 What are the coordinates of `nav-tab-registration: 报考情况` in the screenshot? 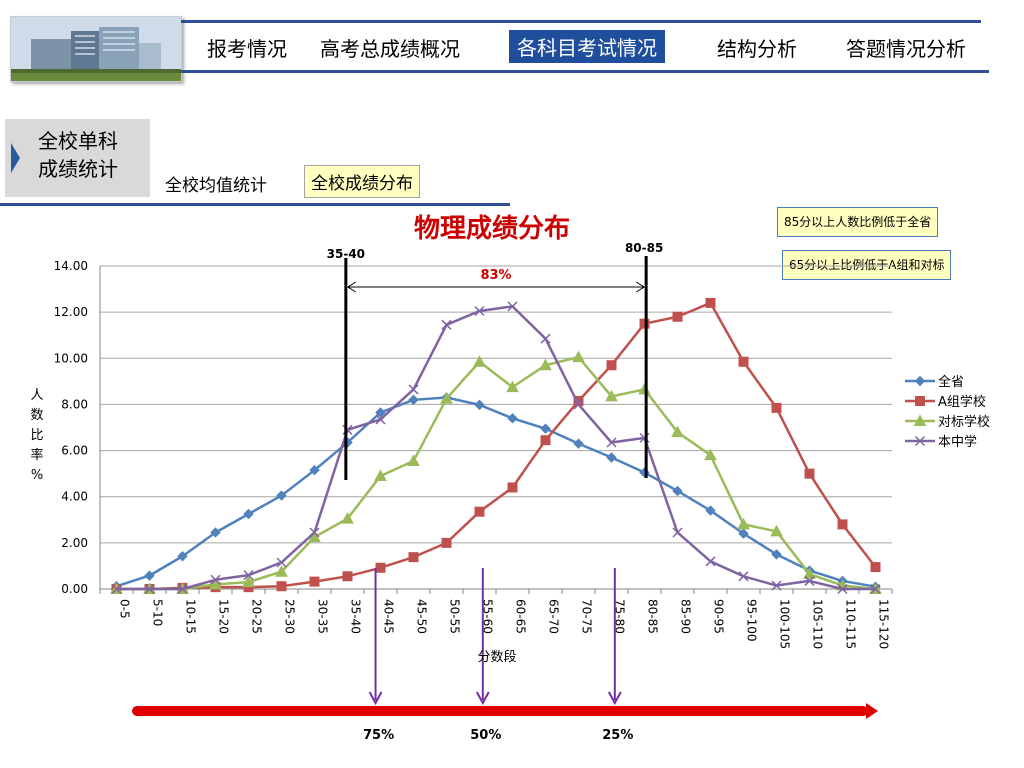 It's located at (247, 49).